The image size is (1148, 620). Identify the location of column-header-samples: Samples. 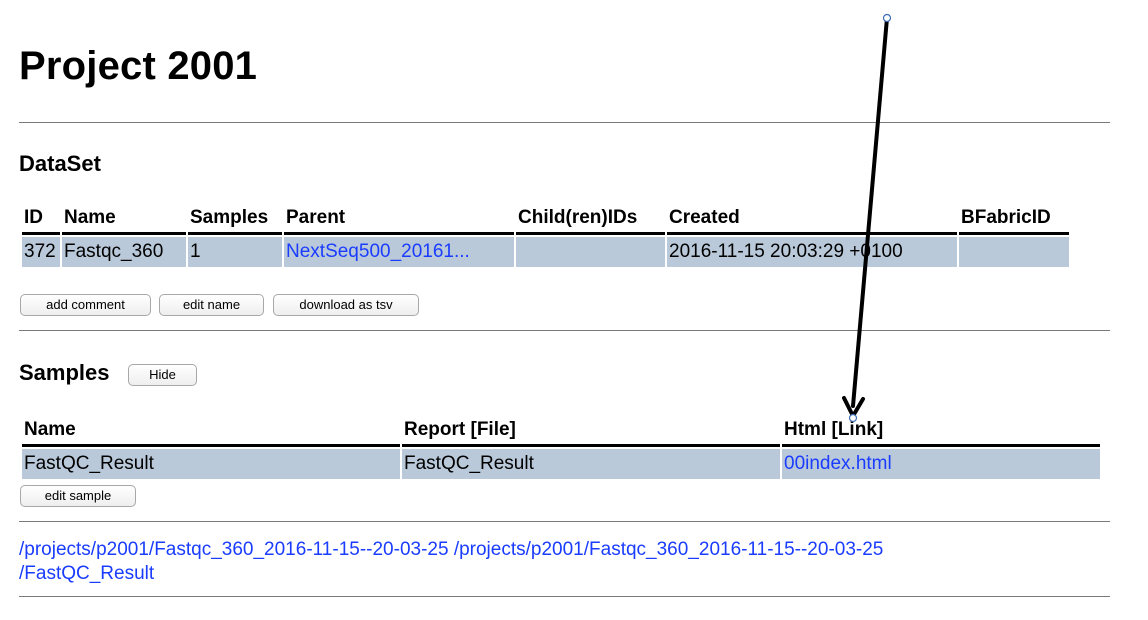
(235, 220).